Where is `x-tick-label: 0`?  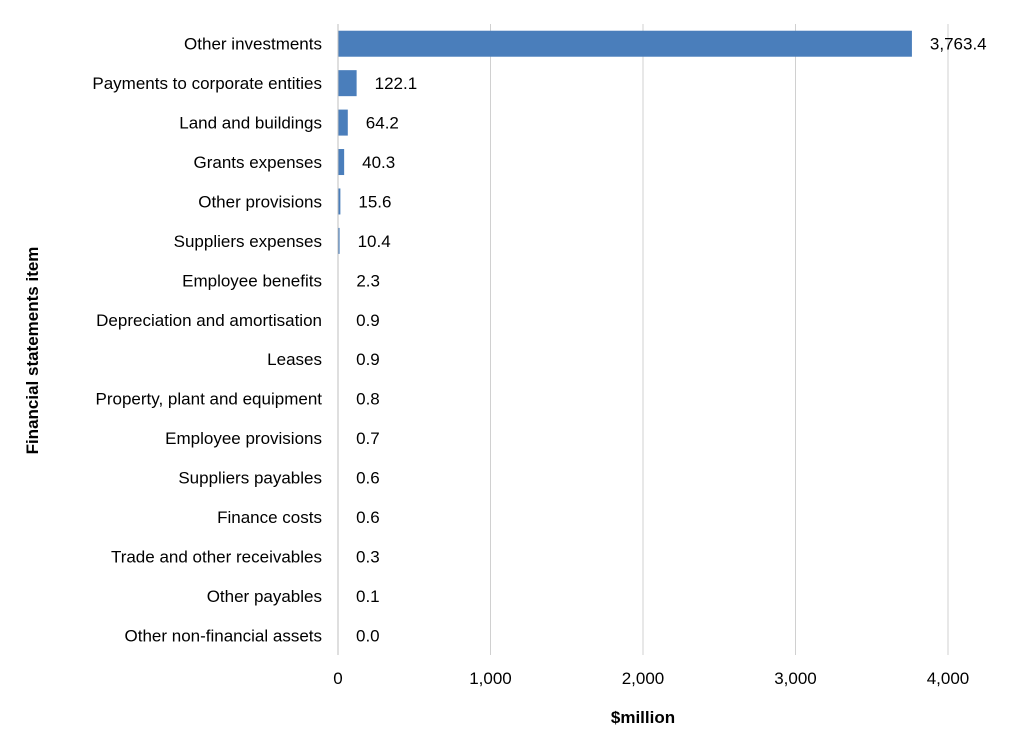
x-tick-label: 0 is located at coordinates (337, 678).